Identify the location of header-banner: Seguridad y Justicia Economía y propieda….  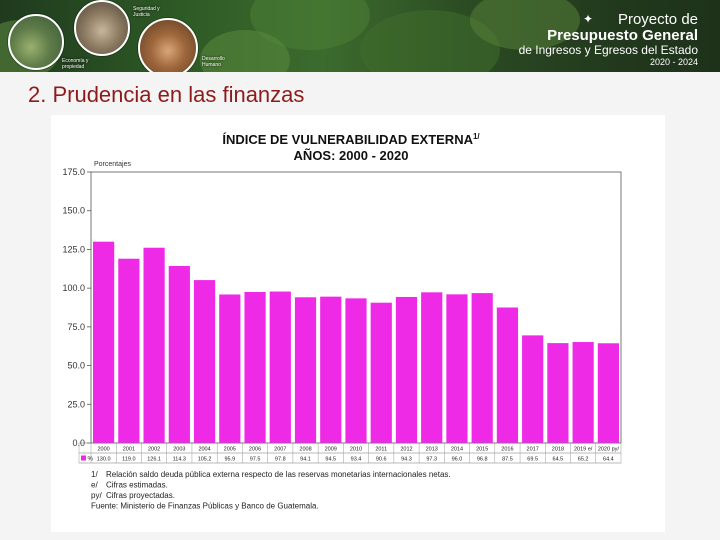
(360, 36).